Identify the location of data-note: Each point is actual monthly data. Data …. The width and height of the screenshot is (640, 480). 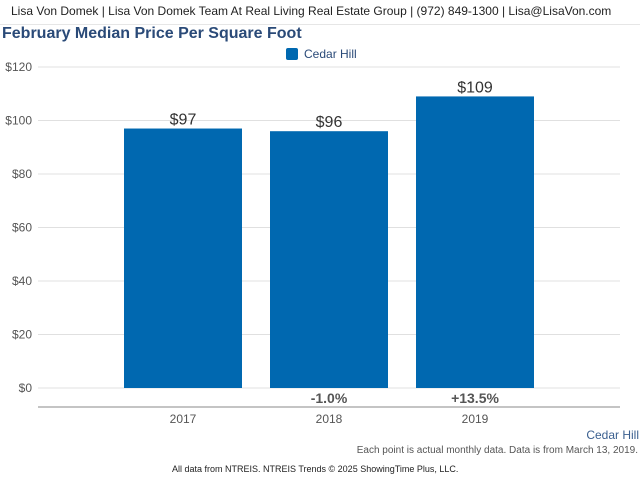
(497, 450).